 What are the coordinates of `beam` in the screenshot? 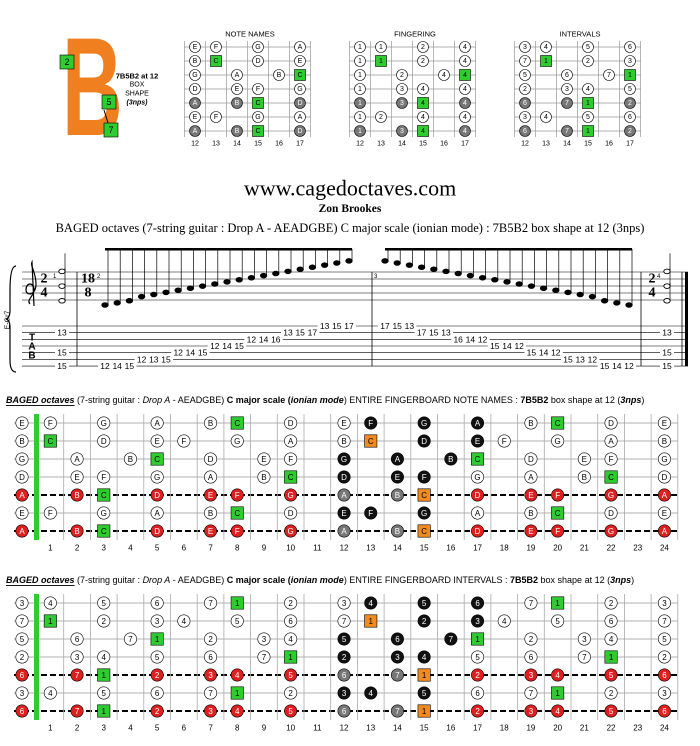 It's located at (508, 249).